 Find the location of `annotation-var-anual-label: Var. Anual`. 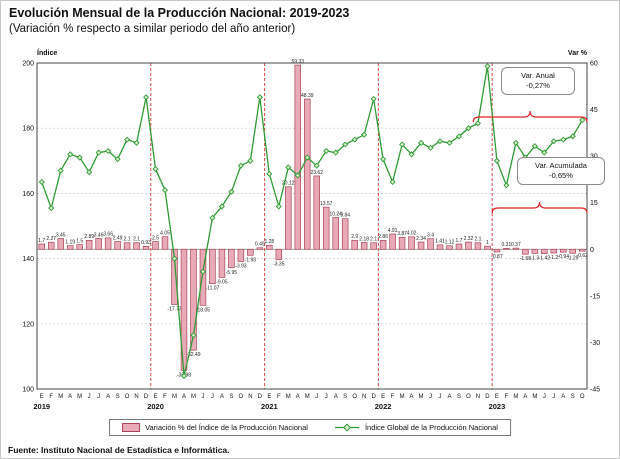

annotation-var-anual-label: Var. Anual is located at coordinates (538, 75).